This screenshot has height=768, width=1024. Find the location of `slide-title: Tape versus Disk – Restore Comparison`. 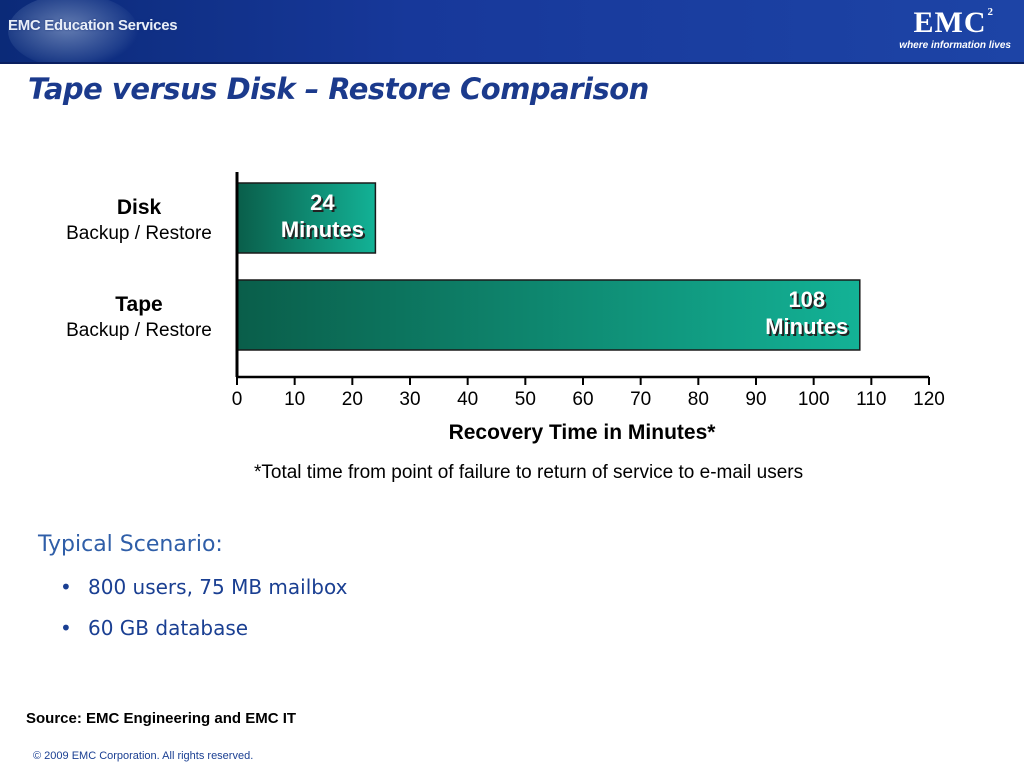

slide-title: Tape versus Disk – Restore Comparison is located at coordinates (338, 89).